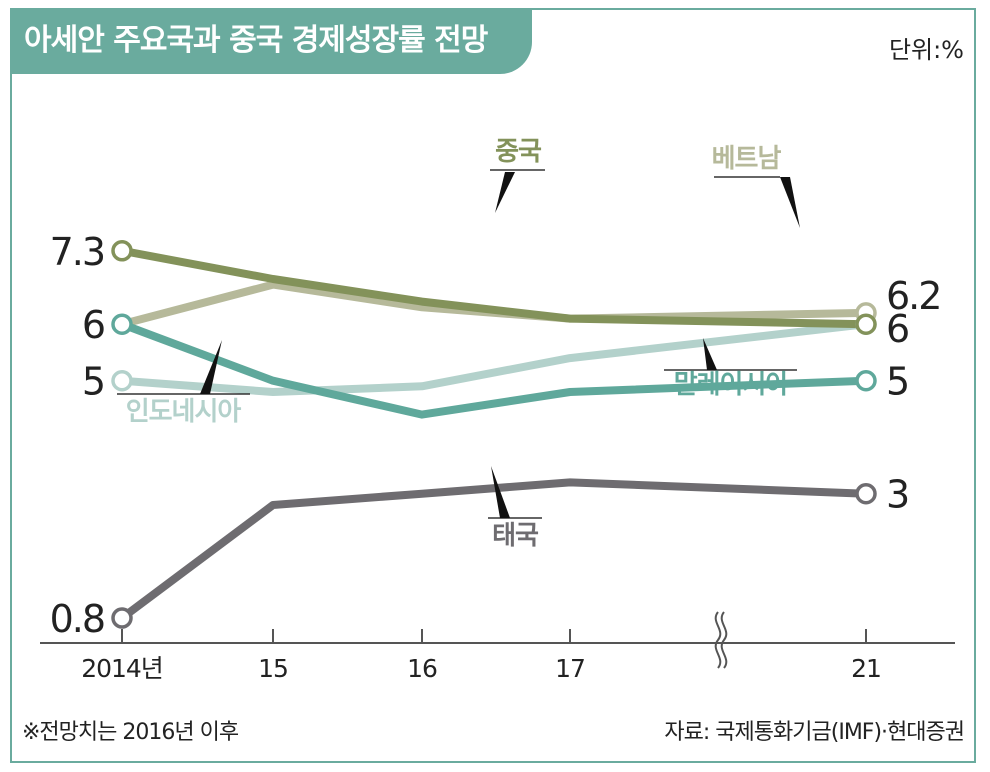 This screenshot has height=772, width=990. What do you see at coordinates (77, 252) in the screenshot?
I see `value-label-start: 7.3` at bounding box center [77, 252].